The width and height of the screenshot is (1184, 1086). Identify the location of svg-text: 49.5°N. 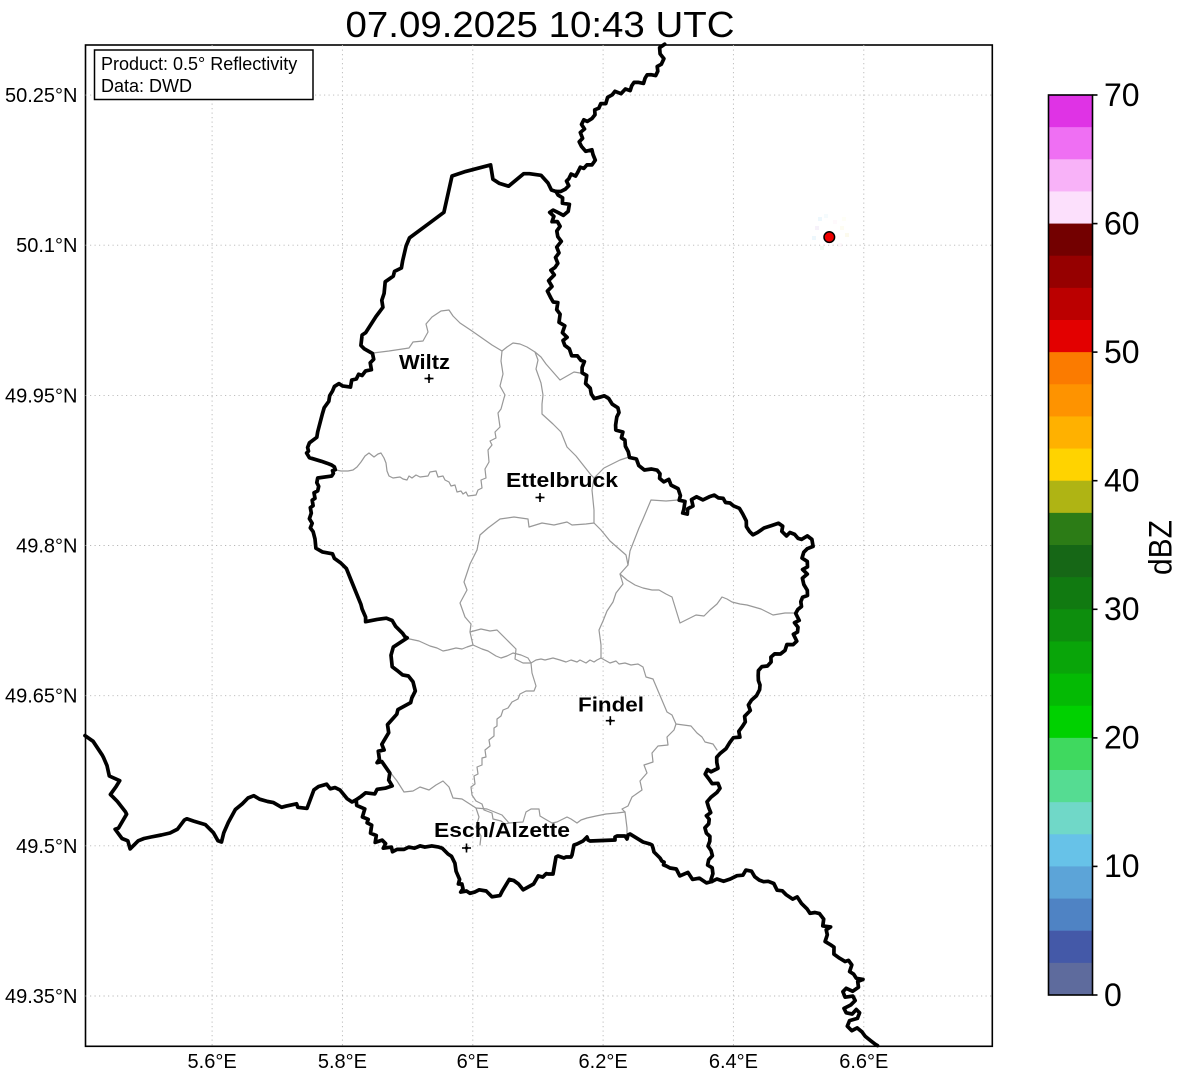
(46, 847).